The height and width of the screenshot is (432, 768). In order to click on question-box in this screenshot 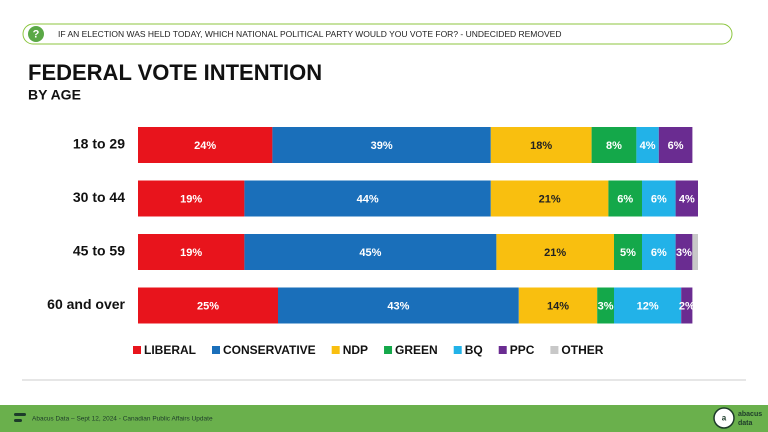, I will do `click(377, 34)`.